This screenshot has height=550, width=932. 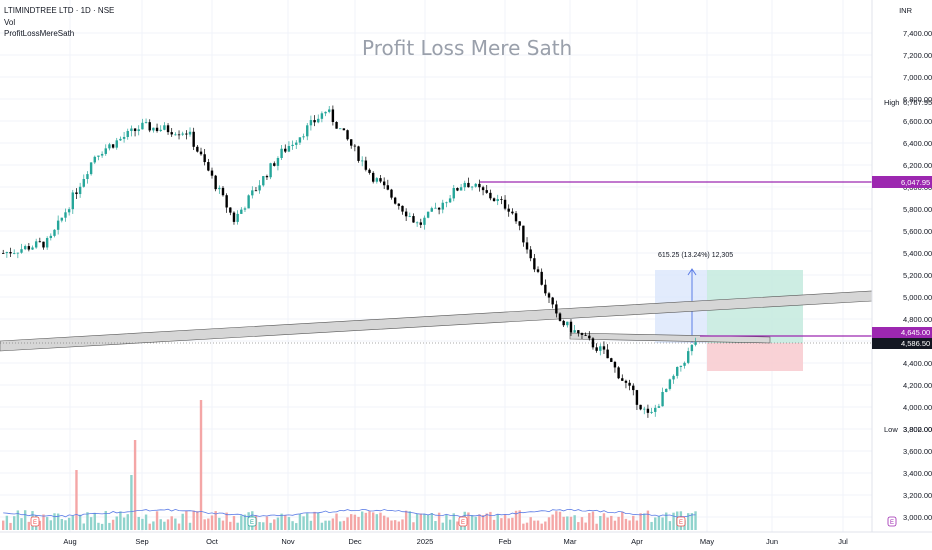 What do you see at coordinates (59, 10) in the screenshot?
I see `symbol-title: LTIMINDTREE LTD · 1D · NSE` at bounding box center [59, 10].